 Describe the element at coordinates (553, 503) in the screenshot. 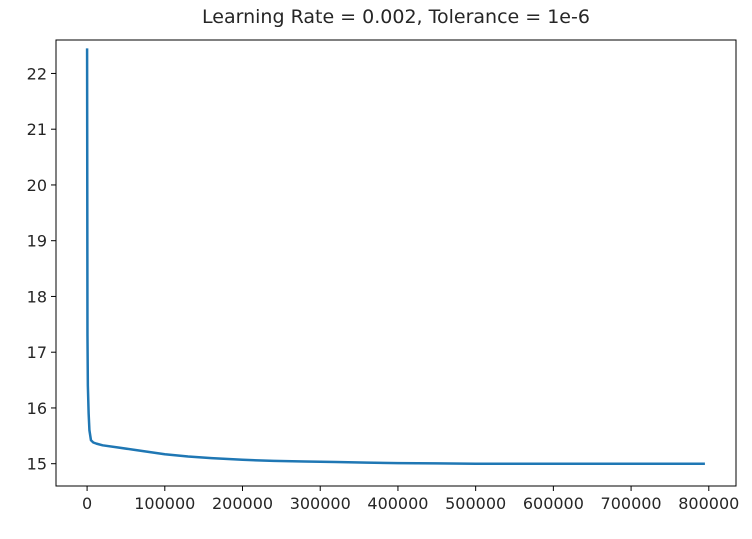

I see `x-tick-label-6: 600000` at that location.